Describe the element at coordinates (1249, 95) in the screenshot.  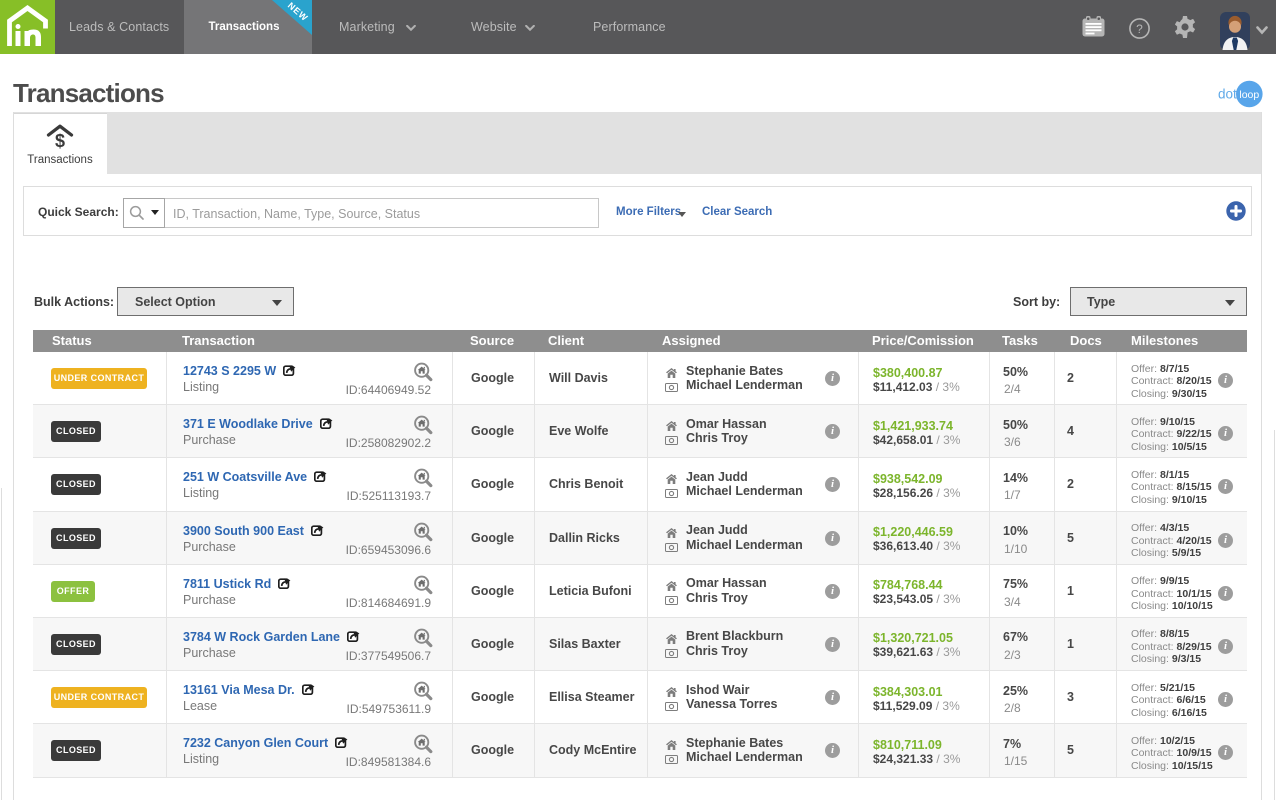
I see `svg-text: loop` at that location.